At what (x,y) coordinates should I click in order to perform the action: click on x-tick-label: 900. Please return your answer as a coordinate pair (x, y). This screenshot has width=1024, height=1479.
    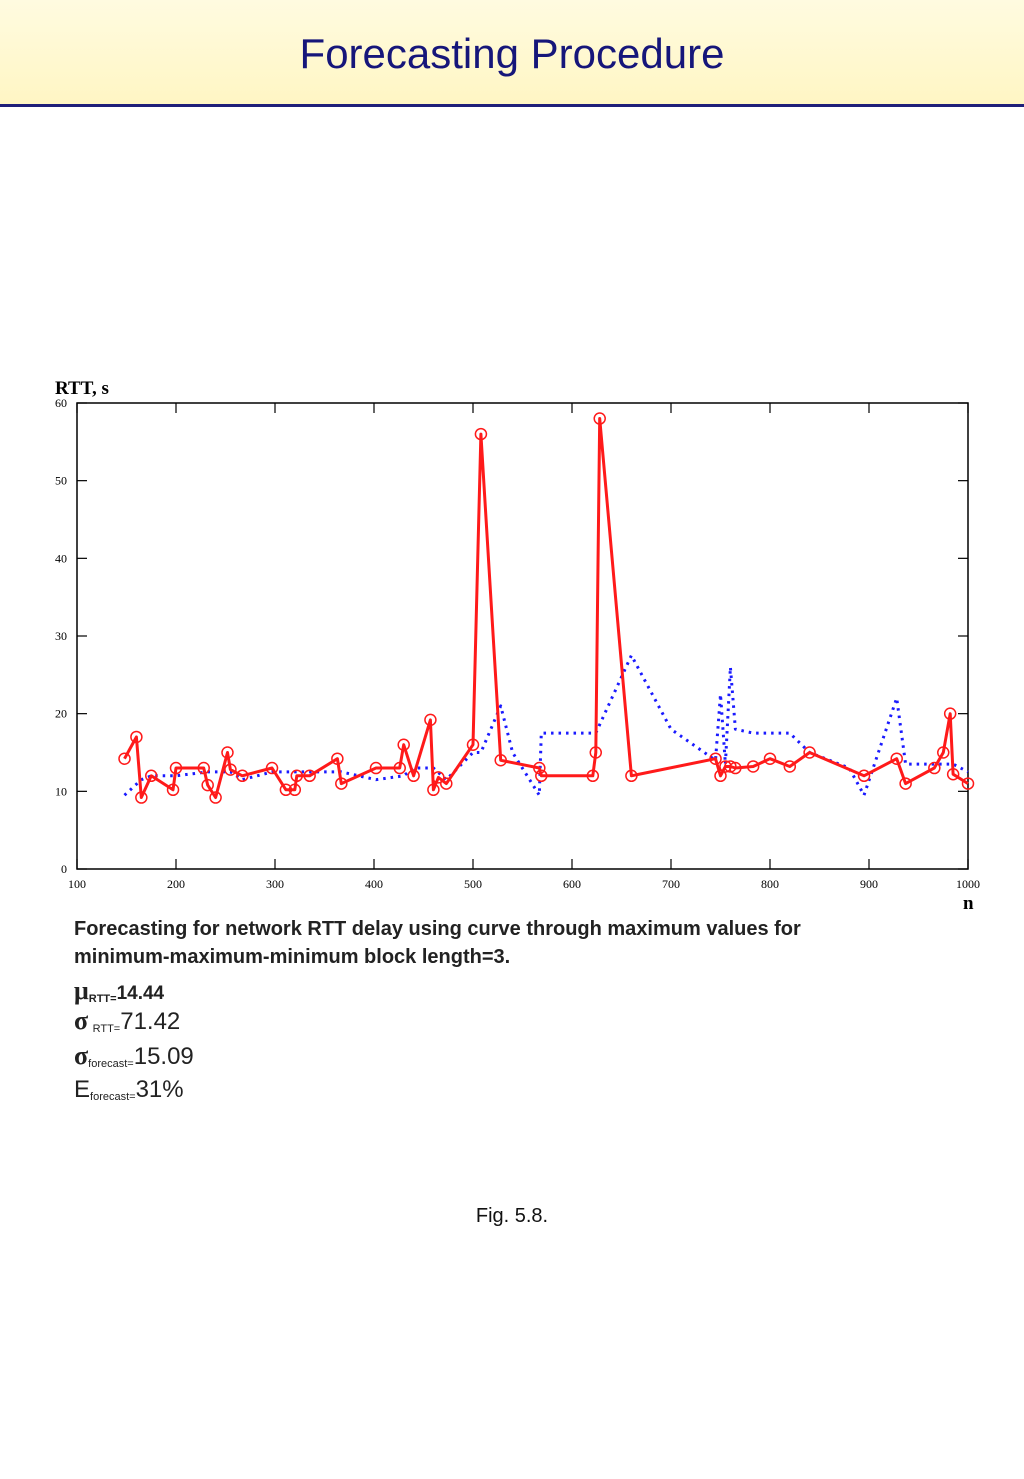
    Looking at the image, I should click on (869, 884).